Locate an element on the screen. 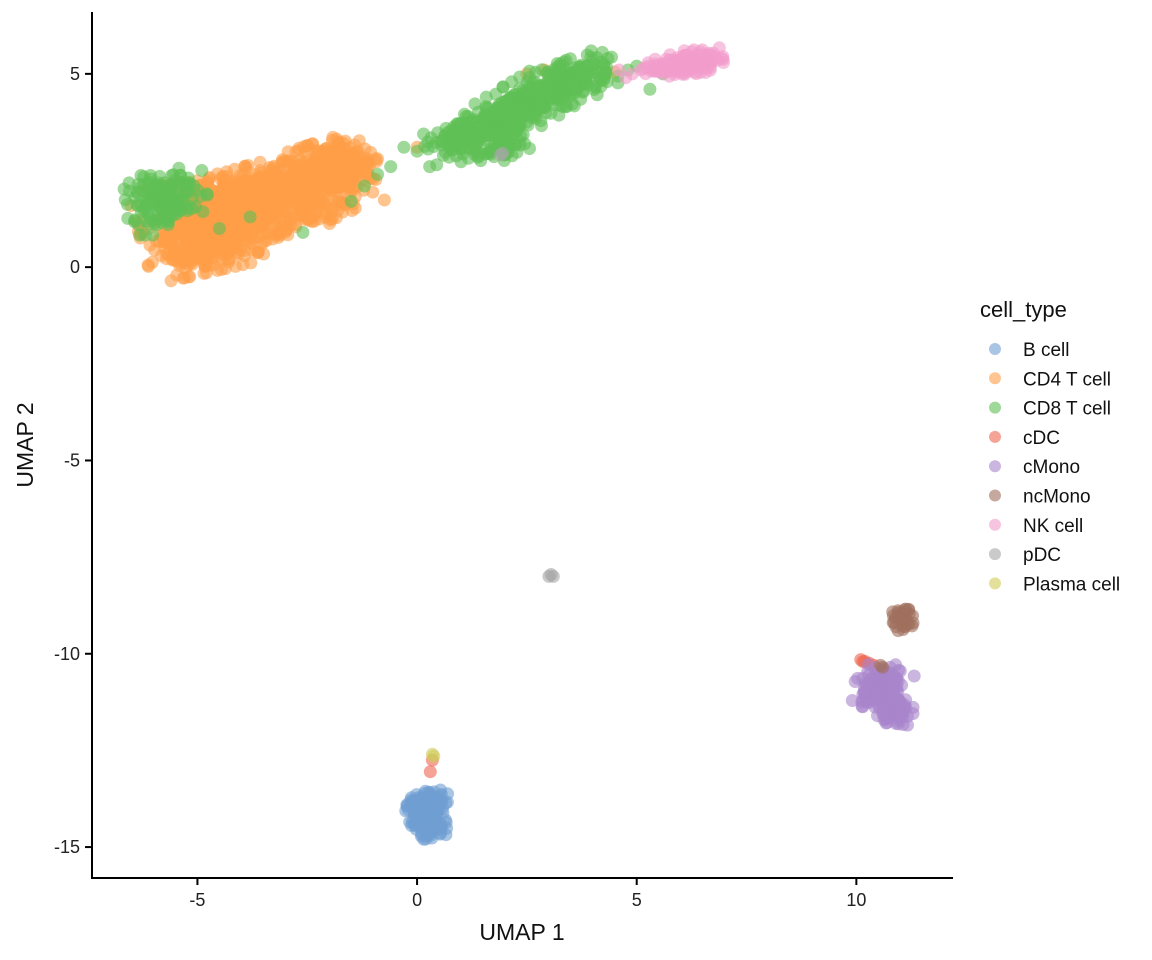 The image size is (1152, 960). series-pdc is located at coordinates (527, 364).